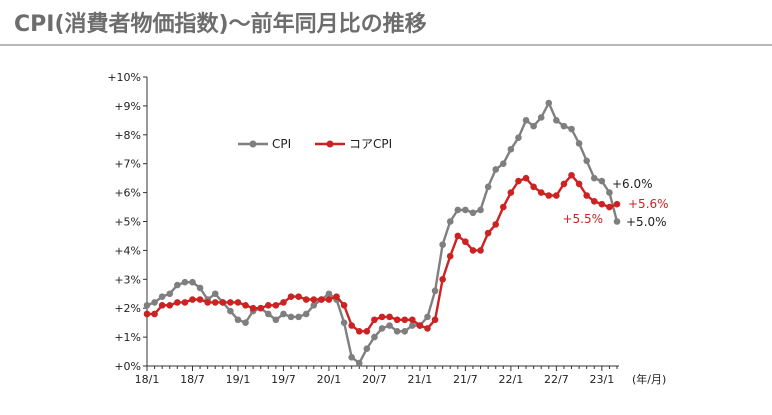 This screenshot has width=772, height=415. Describe the element at coordinates (465, 379) in the screenshot. I see `x-tick-label: 21/7` at that location.